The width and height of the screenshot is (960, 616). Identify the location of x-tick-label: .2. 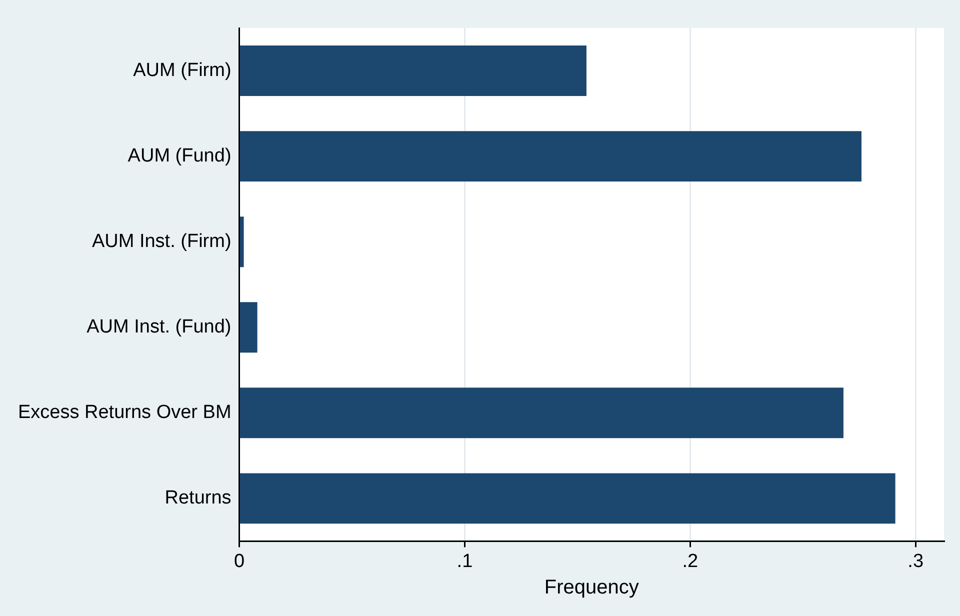
(690, 561).